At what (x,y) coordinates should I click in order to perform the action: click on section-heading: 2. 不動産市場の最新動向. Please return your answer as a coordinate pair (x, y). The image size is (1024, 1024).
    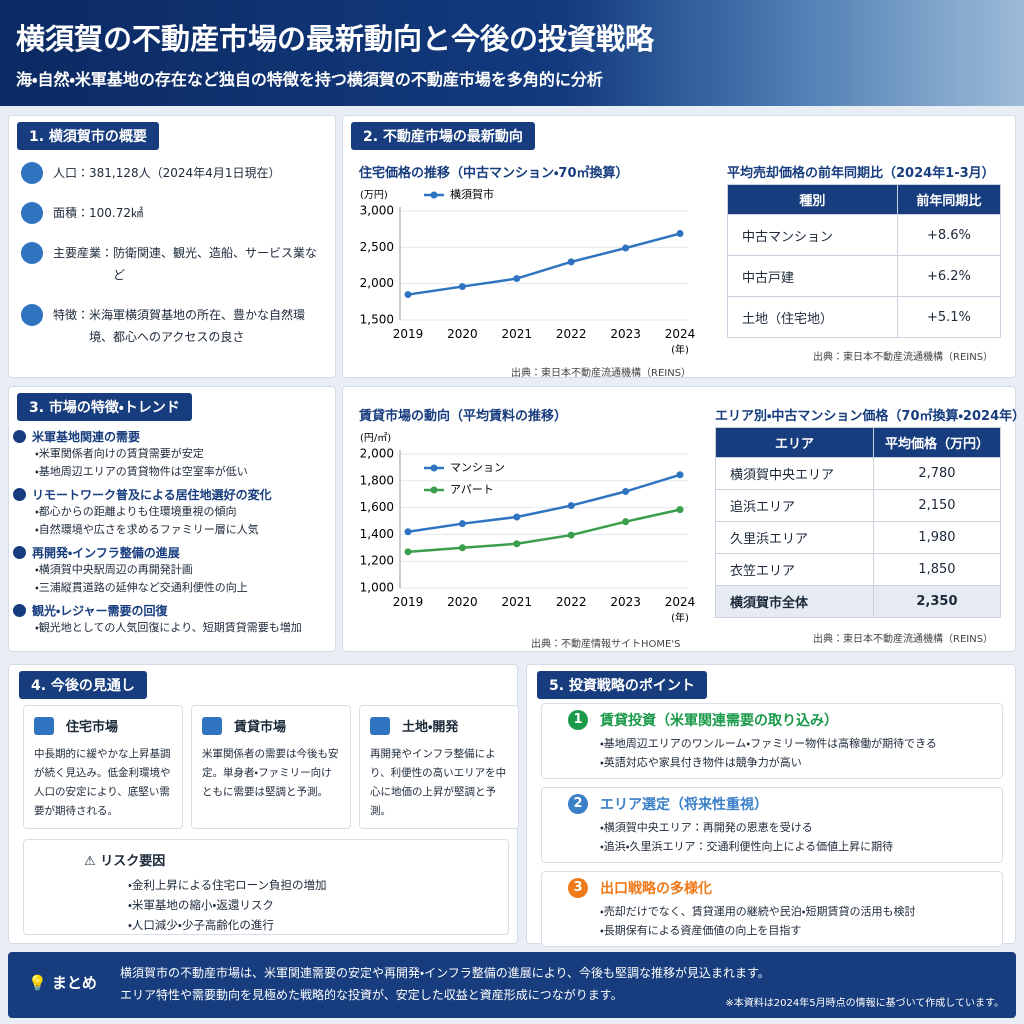
    Looking at the image, I should click on (443, 136).